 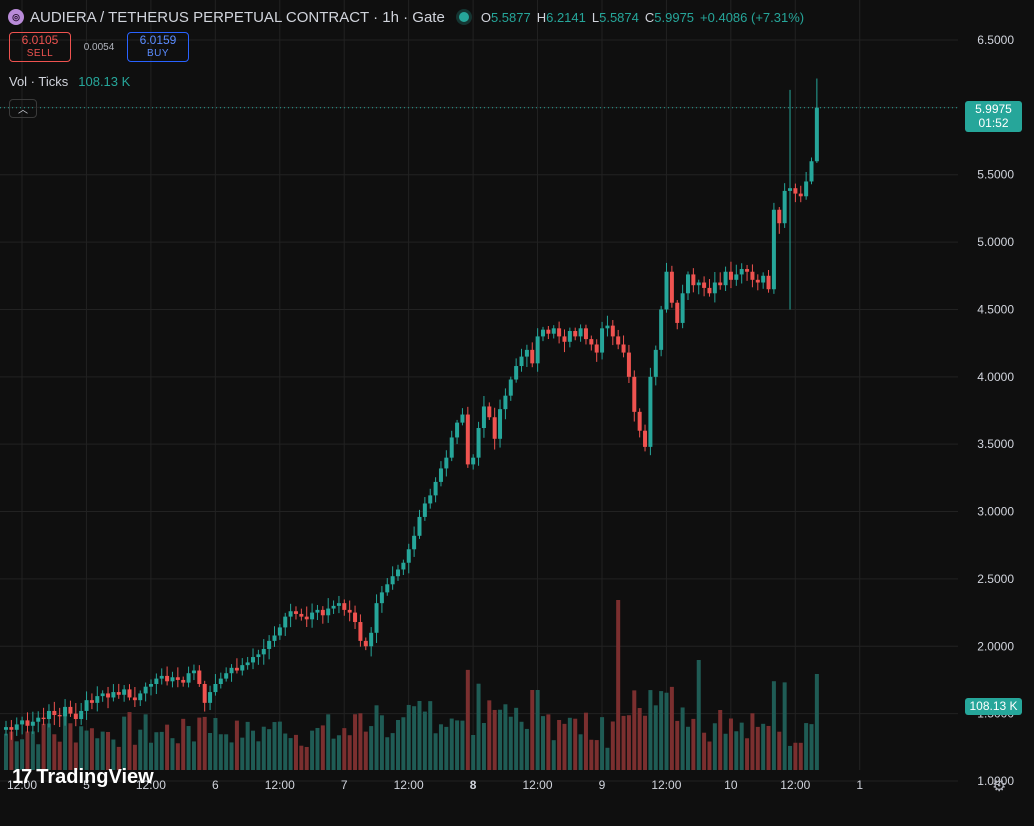 What do you see at coordinates (995, 175) in the screenshot?
I see `y-tick-label: 5.5000` at bounding box center [995, 175].